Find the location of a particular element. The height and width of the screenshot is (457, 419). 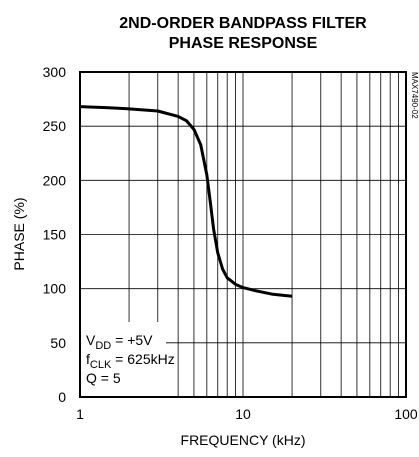

y-tick-label: 150 is located at coordinates (55, 235).